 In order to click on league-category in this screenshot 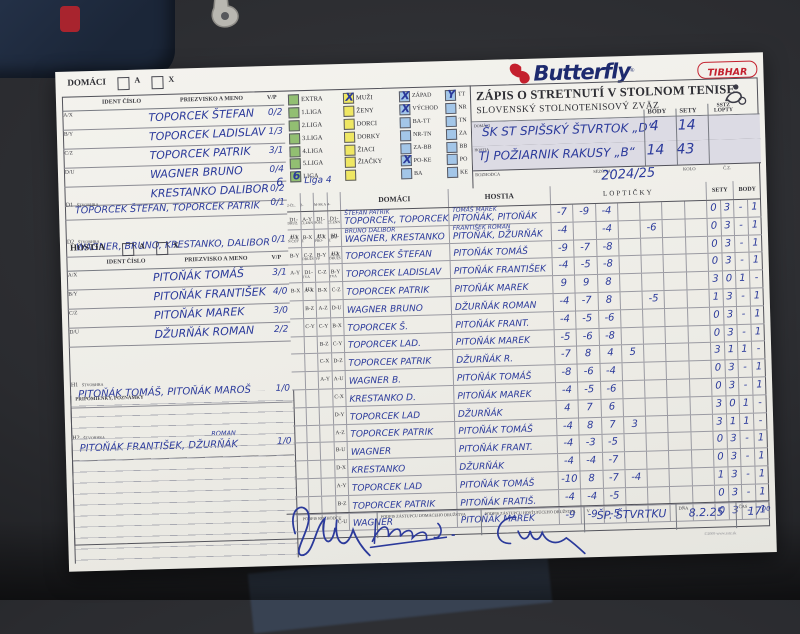, I will do `click(378, 174)`.